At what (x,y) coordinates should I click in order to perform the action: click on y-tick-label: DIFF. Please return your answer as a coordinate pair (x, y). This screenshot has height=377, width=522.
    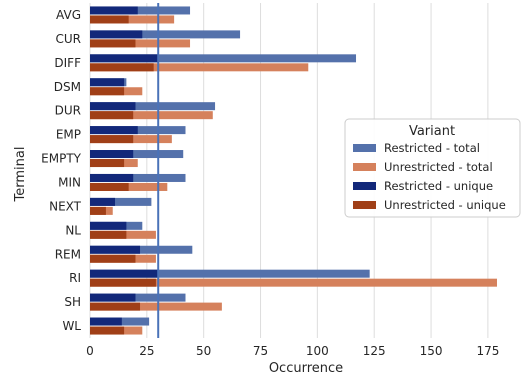
    Looking at the image, I should click on (67, 63).